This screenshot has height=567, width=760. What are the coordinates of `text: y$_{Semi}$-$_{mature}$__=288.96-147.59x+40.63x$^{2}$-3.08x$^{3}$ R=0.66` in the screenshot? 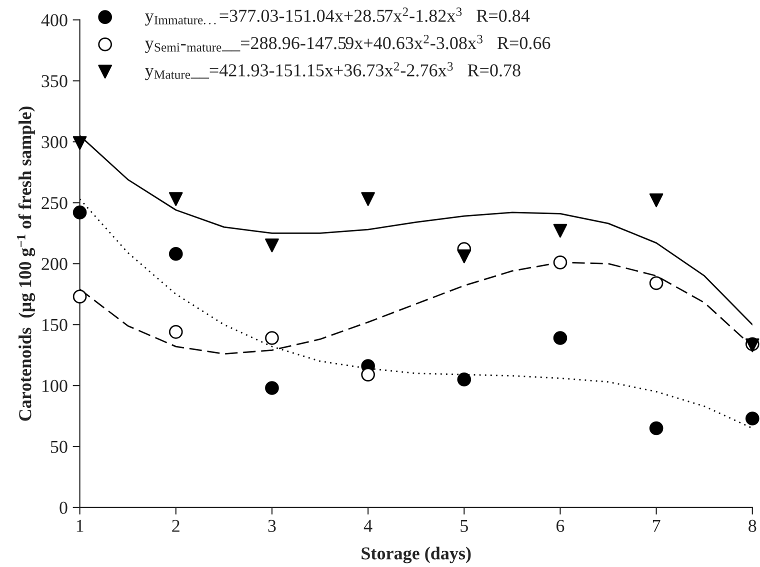 It's located at (347, 43).